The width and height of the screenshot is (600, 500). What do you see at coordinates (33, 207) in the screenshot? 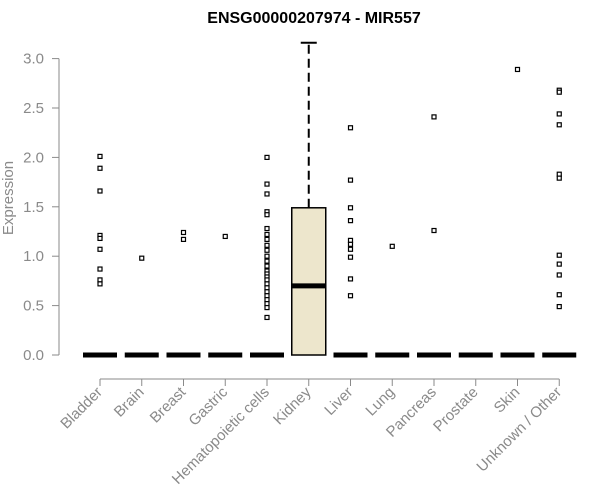
I see `y-tick-label: 1.5` at bounding box center [33, 207].